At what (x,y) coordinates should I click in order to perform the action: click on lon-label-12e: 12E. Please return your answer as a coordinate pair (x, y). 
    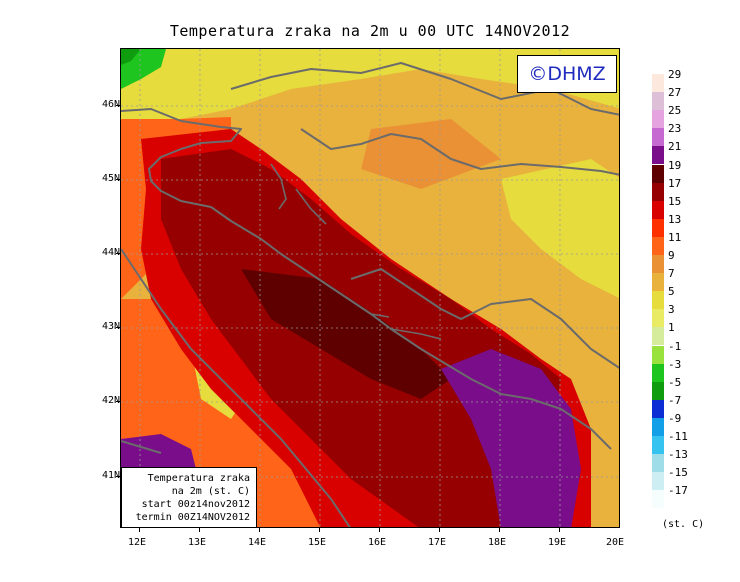
    Looking at the image, I should click on (137, 542).